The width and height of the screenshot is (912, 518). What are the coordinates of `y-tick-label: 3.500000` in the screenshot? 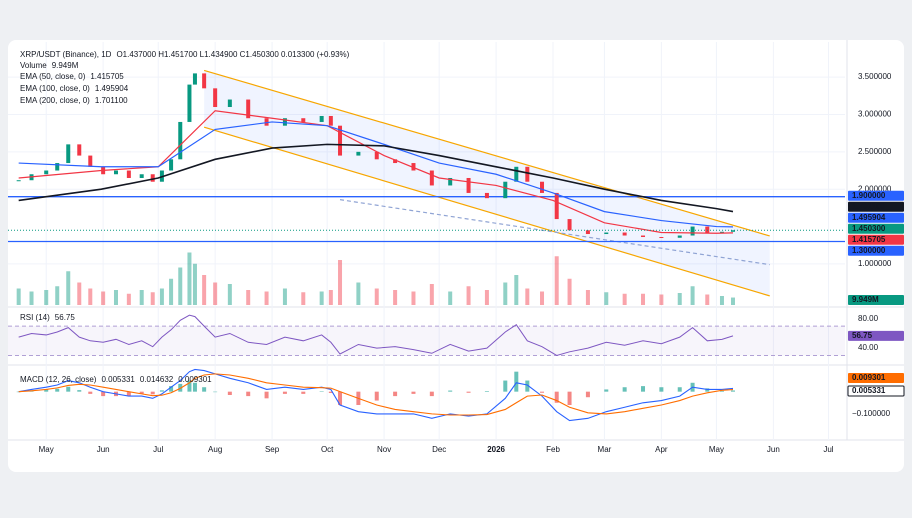 It's located at (875, 76).